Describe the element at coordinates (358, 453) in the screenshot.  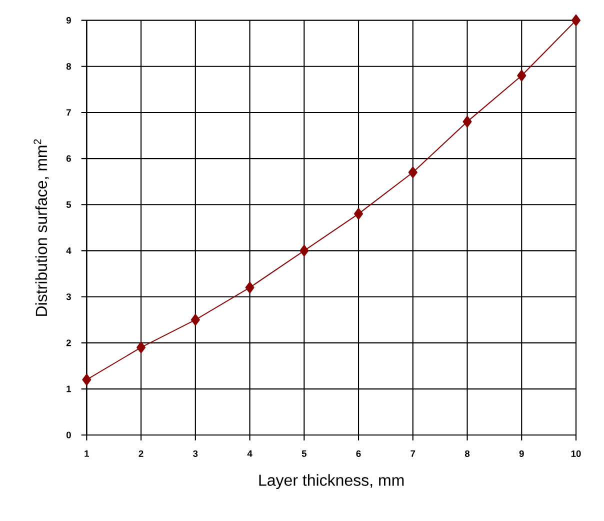
I see `x-tick-label: 6` at that location.